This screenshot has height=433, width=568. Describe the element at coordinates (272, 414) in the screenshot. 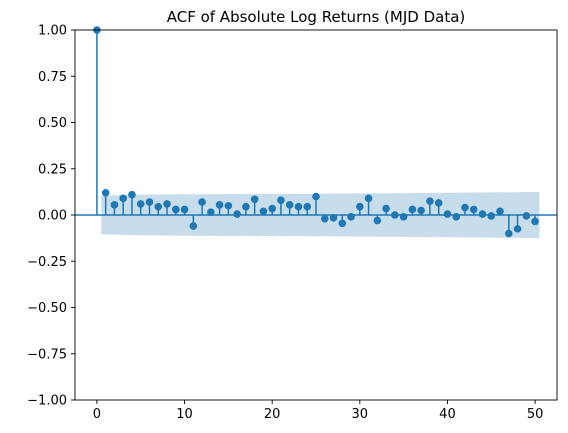

I see `x-tick-label: 20` at that location.